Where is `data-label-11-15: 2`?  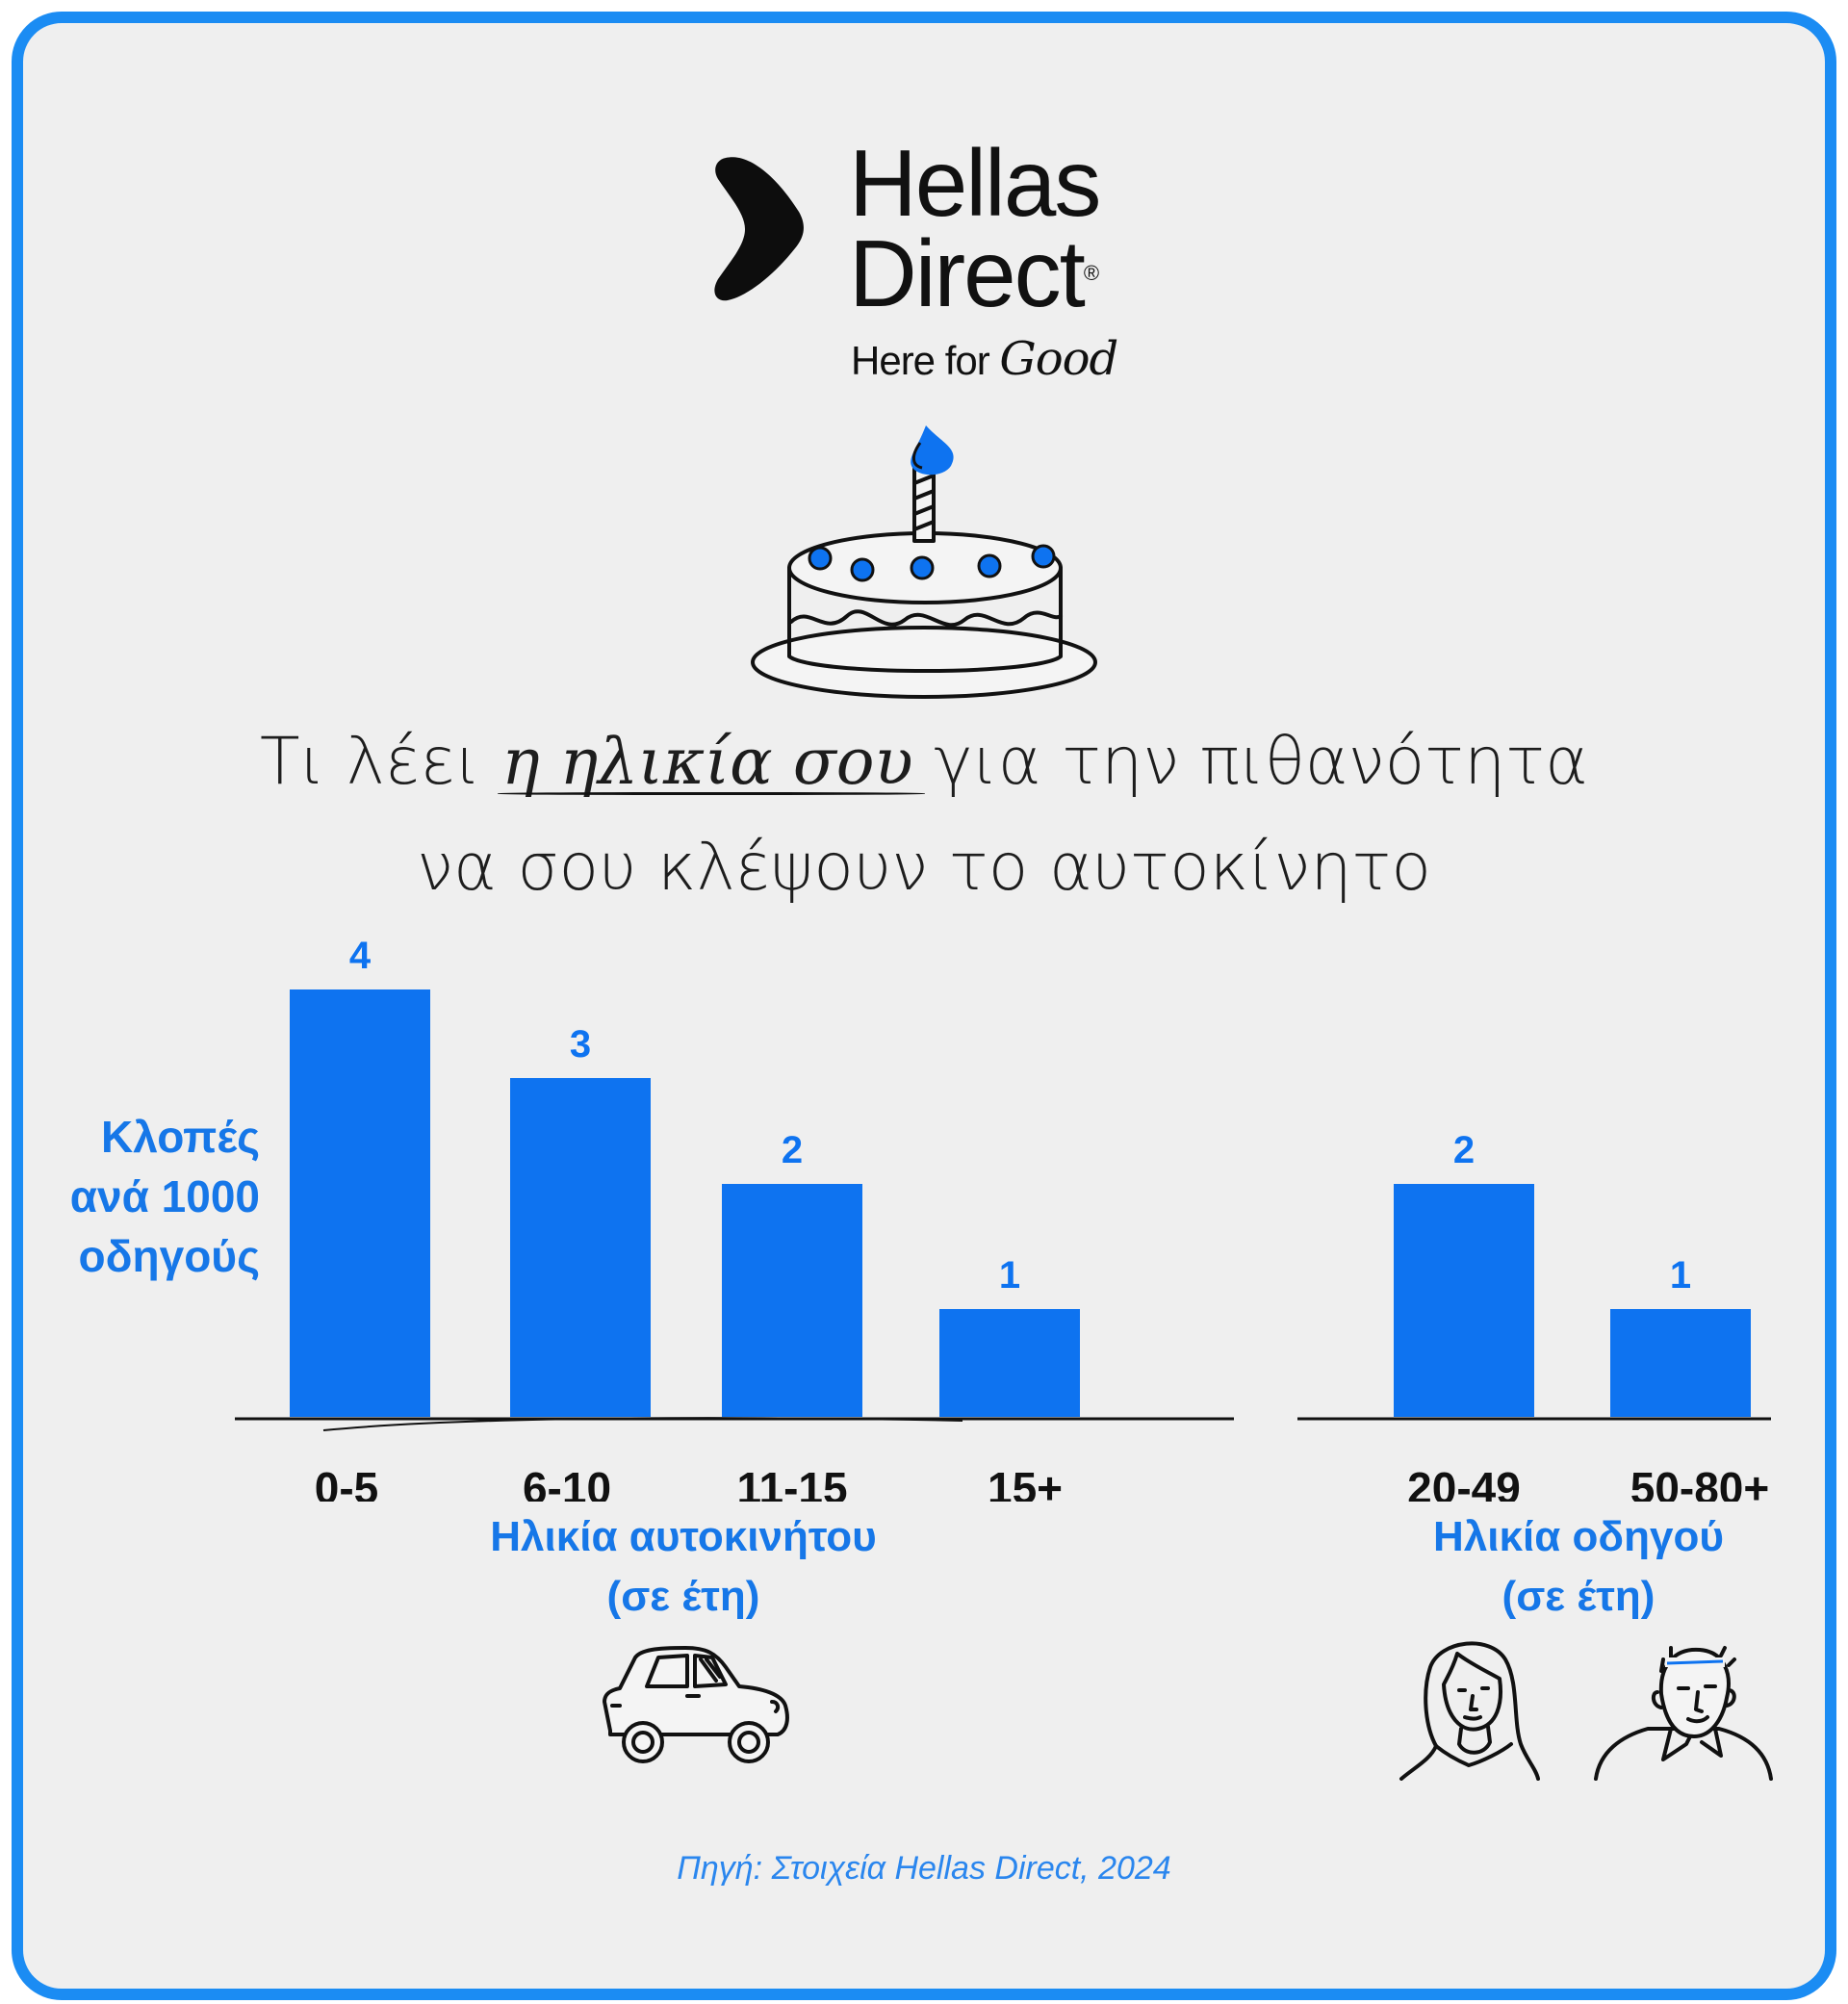 data-label-11-15: 2 is located at coordinates (792, 1150).